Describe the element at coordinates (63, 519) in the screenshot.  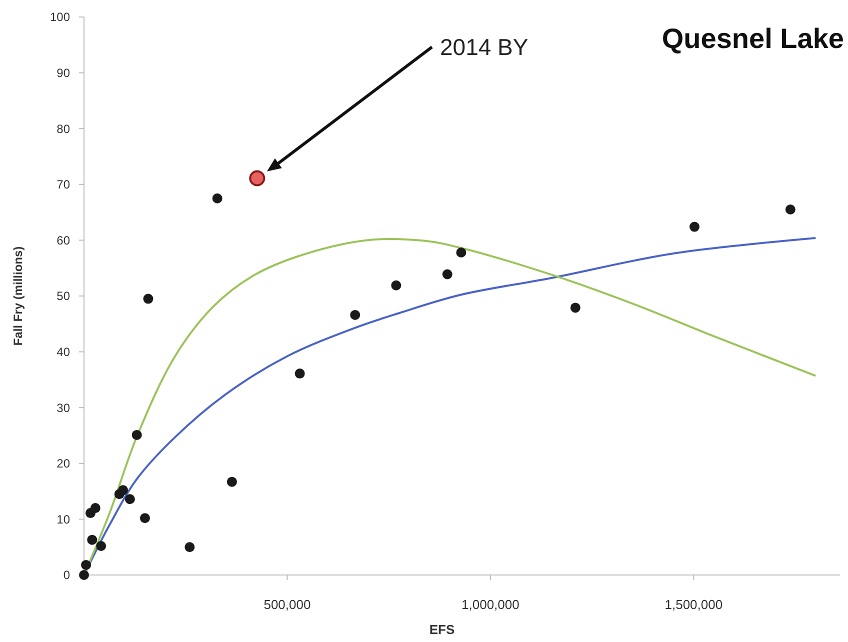
I see `y-tick-label: 10` at that location.